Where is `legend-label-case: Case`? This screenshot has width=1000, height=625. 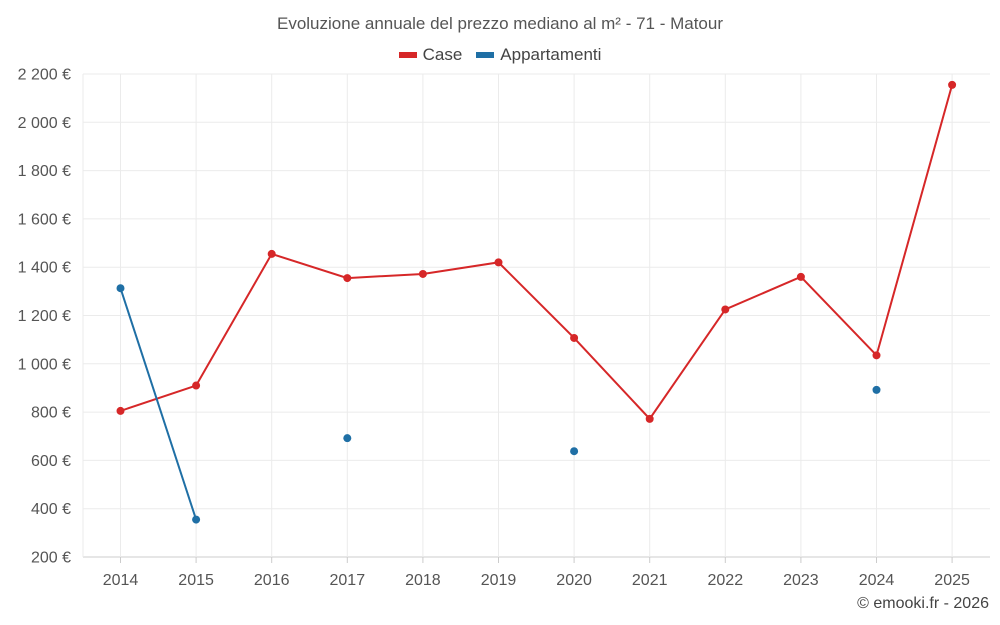
legend-label-case: Case is located at coordinates (442, 54).